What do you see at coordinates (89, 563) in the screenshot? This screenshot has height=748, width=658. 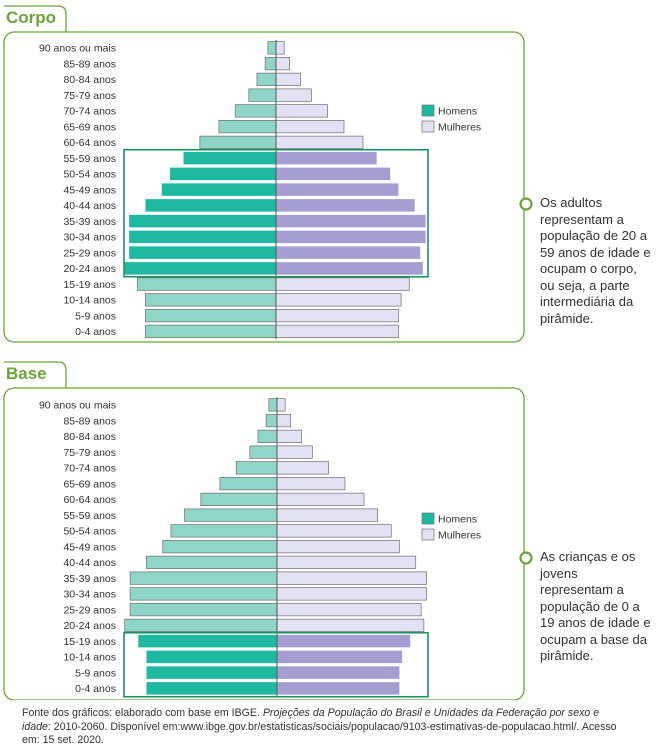 I see `age-label: 40-44 anos` at bounding box center [89, 563].